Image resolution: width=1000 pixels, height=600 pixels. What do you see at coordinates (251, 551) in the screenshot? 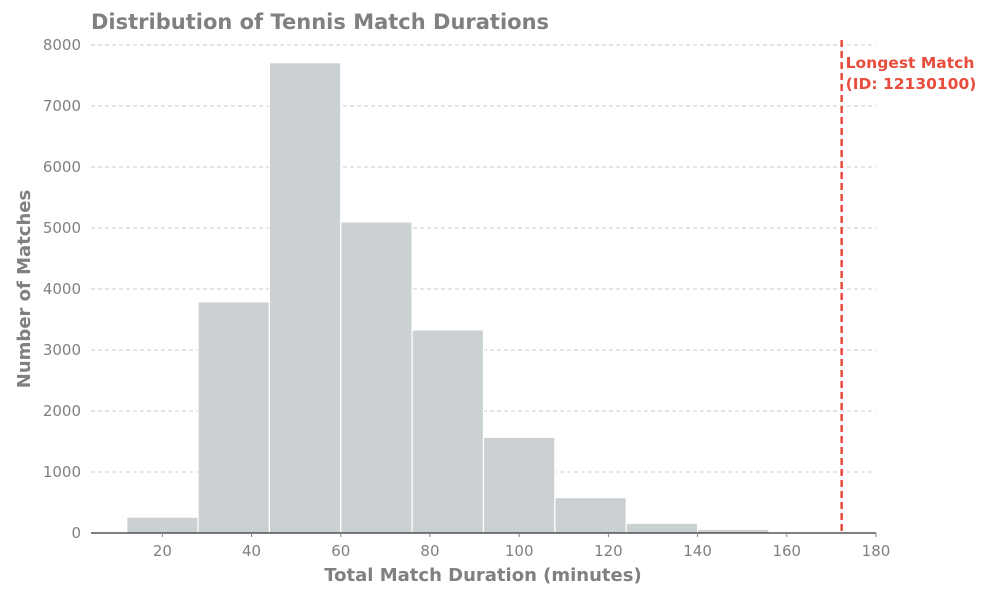
I see `x-tick-label: 40` at bounding box center [251, 551].